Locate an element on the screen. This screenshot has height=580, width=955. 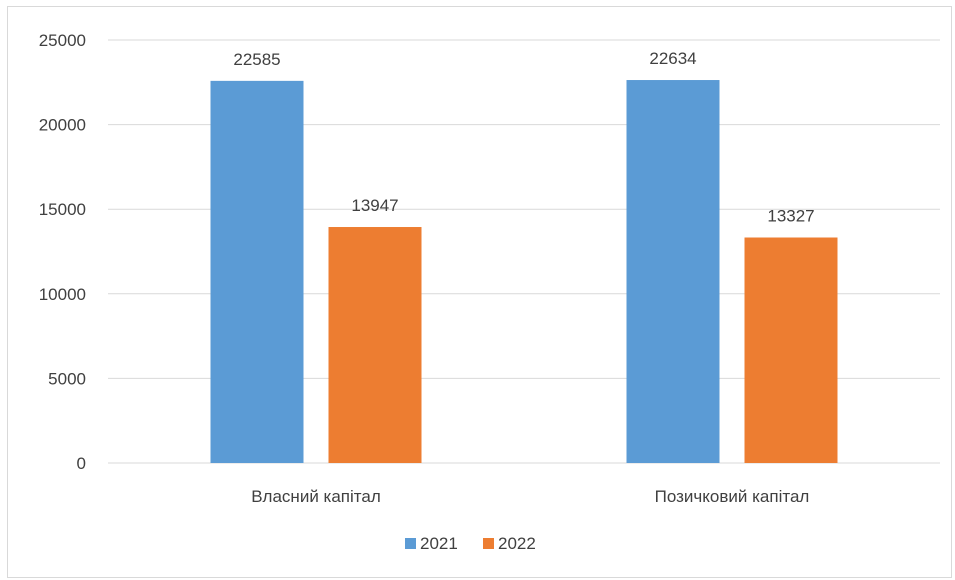
category-label: Позичковий капітал is located at coordinates (732, 496).